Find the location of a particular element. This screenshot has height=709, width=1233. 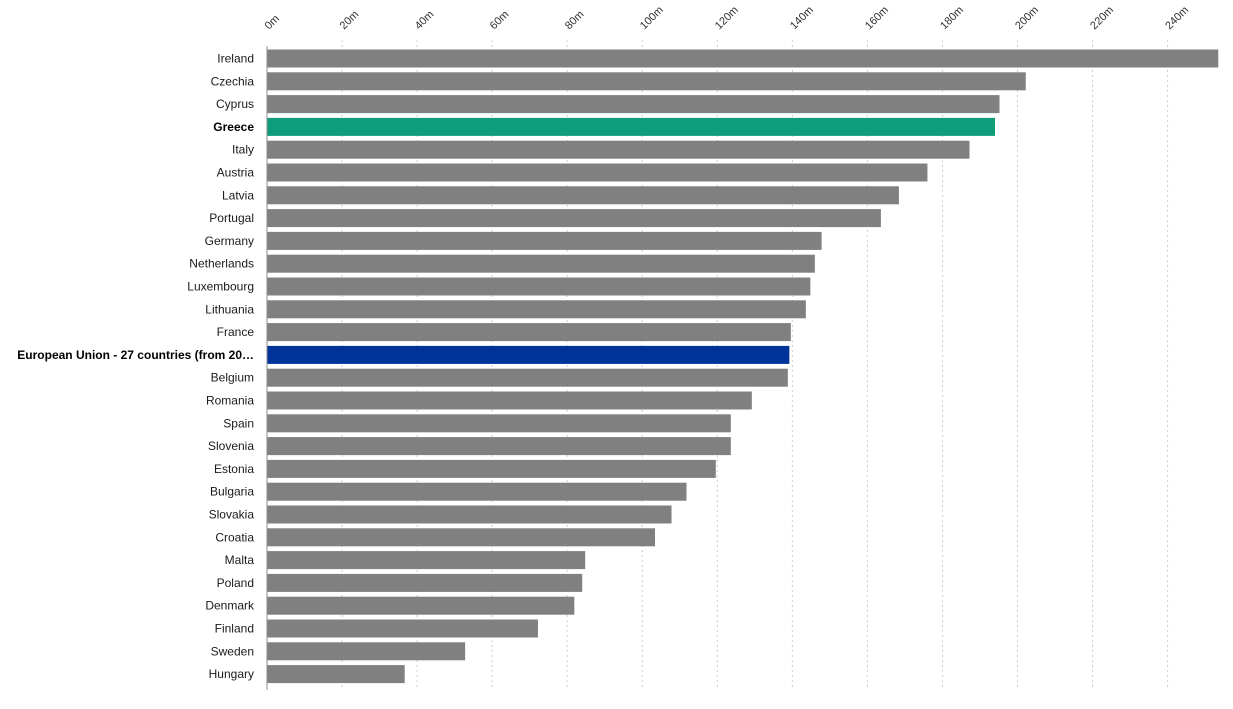

category-label: Portugal is located at coordinates (231, 218).